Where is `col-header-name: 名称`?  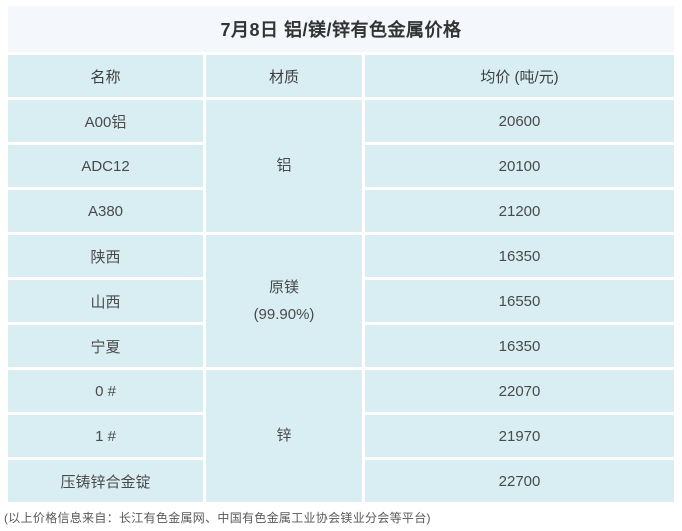 col-header-name: 名称 is located at coordinates (105, 76).